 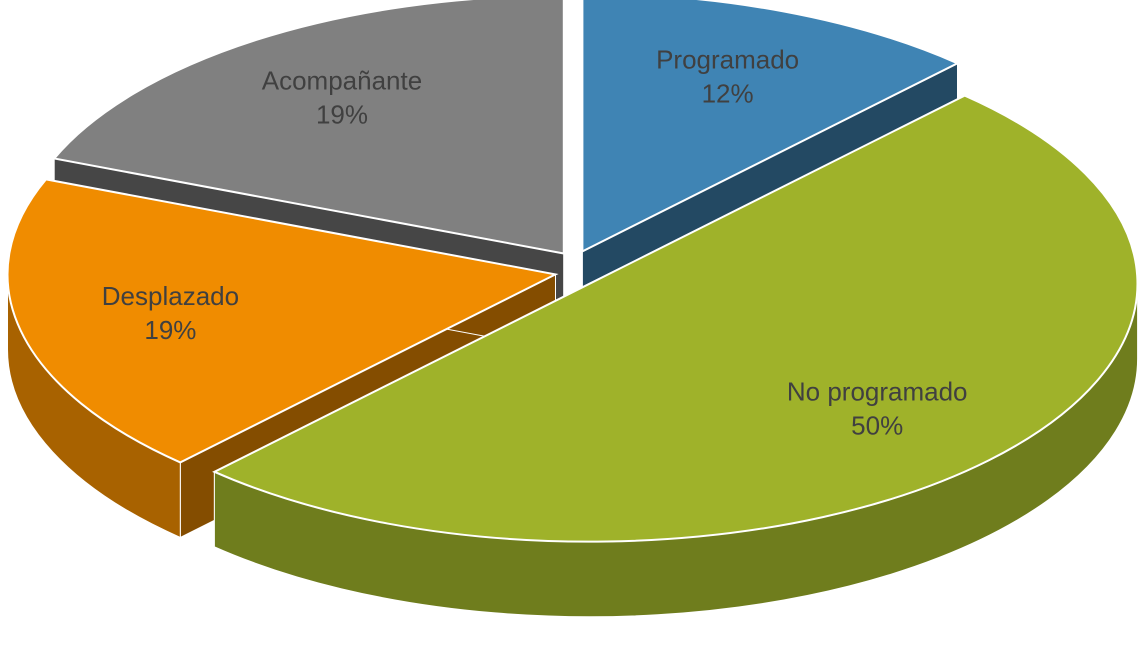 What do you see at coordinates (728, 94) in the screenshot?
I see `slice-value-label: 12%` at bounding box center [728, 94].